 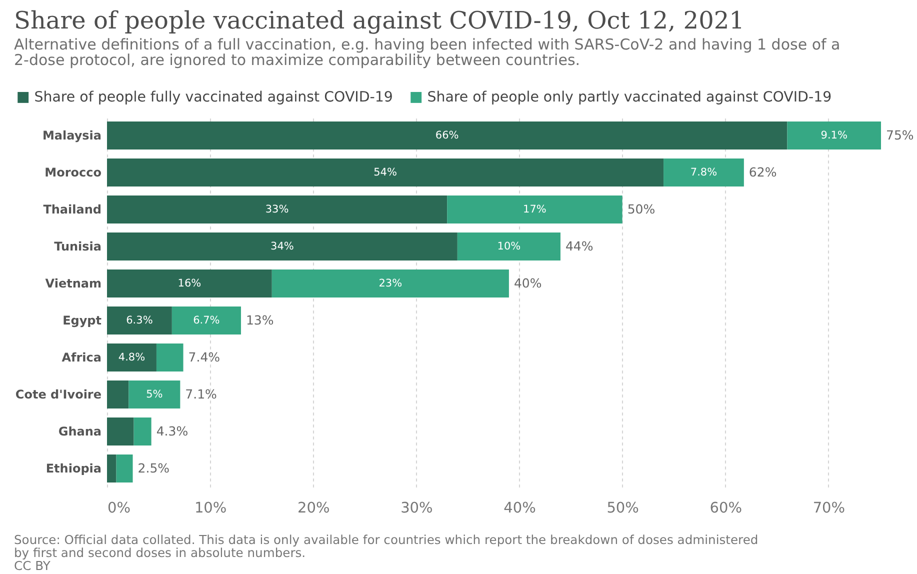 What do you see at coordinates (213, 97) in the screenshot?
I see `legend-label: Share of people fully vaccinated against COVID-19` at bounding box center [213, 97].